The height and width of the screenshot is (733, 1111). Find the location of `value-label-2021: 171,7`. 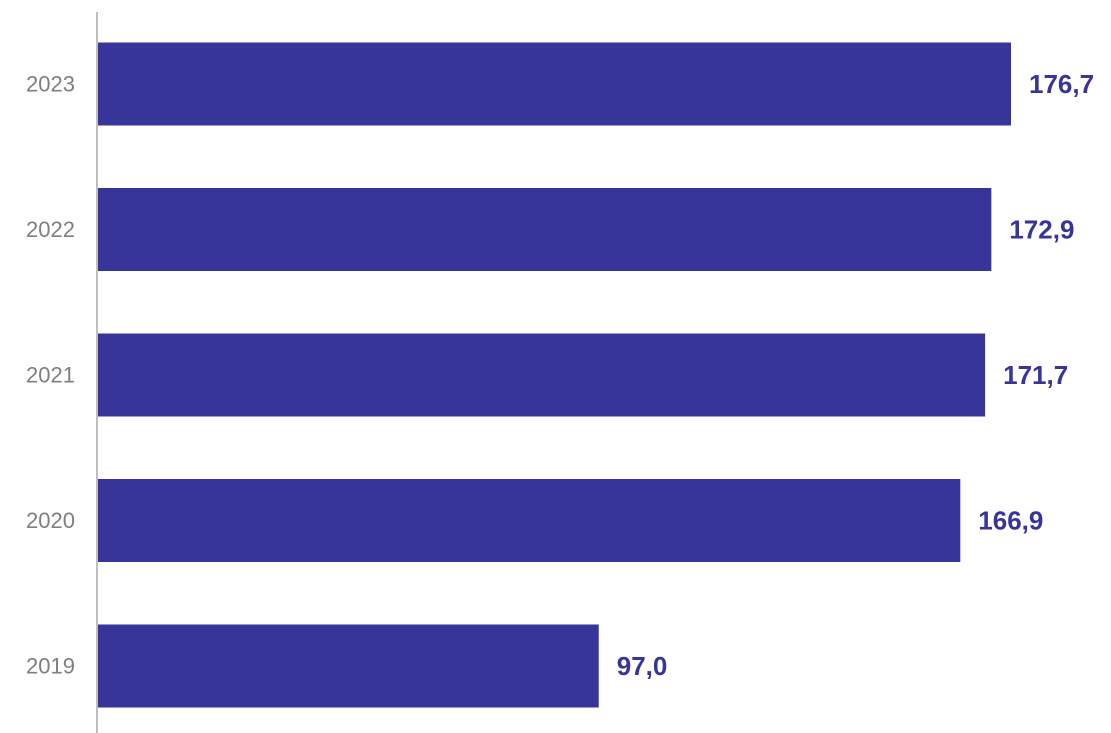

value-label-2021: 171,7 is located at coordinates (1035, 375).